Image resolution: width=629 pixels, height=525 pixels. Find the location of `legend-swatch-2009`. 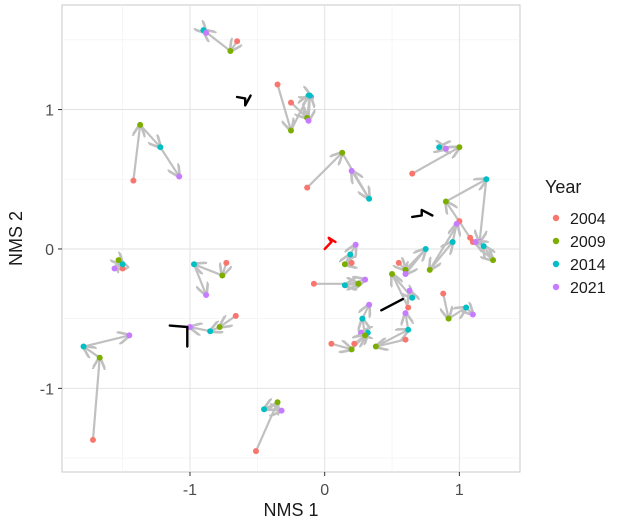

legend-swatch-2009 is located at coordinates (556, 241).